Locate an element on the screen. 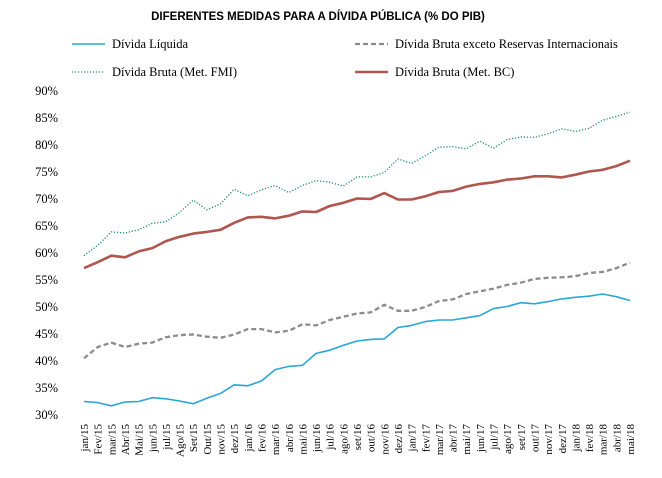  y-tick-label: 75% is located at coordinates (46, 172).